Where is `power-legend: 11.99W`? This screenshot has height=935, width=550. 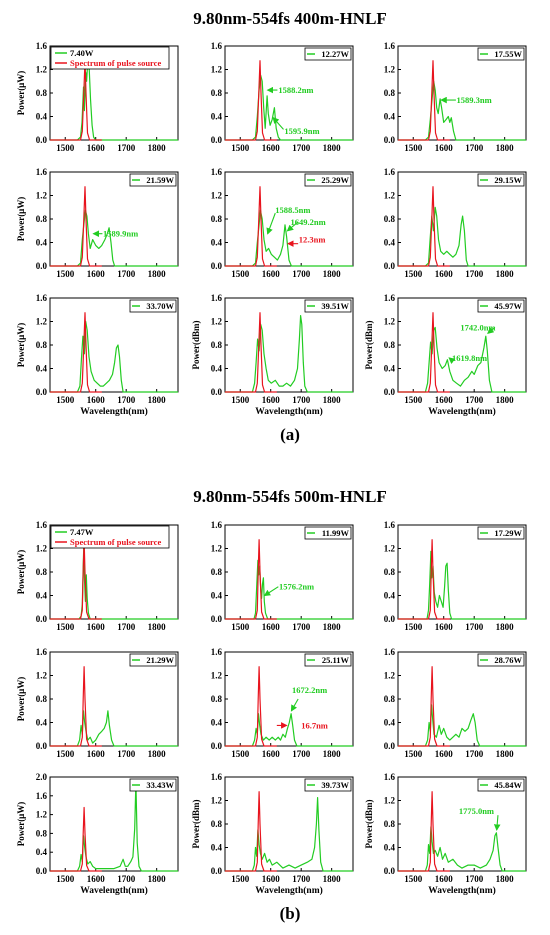 power-legend: 11.99W is located at coordinates (328, 533).